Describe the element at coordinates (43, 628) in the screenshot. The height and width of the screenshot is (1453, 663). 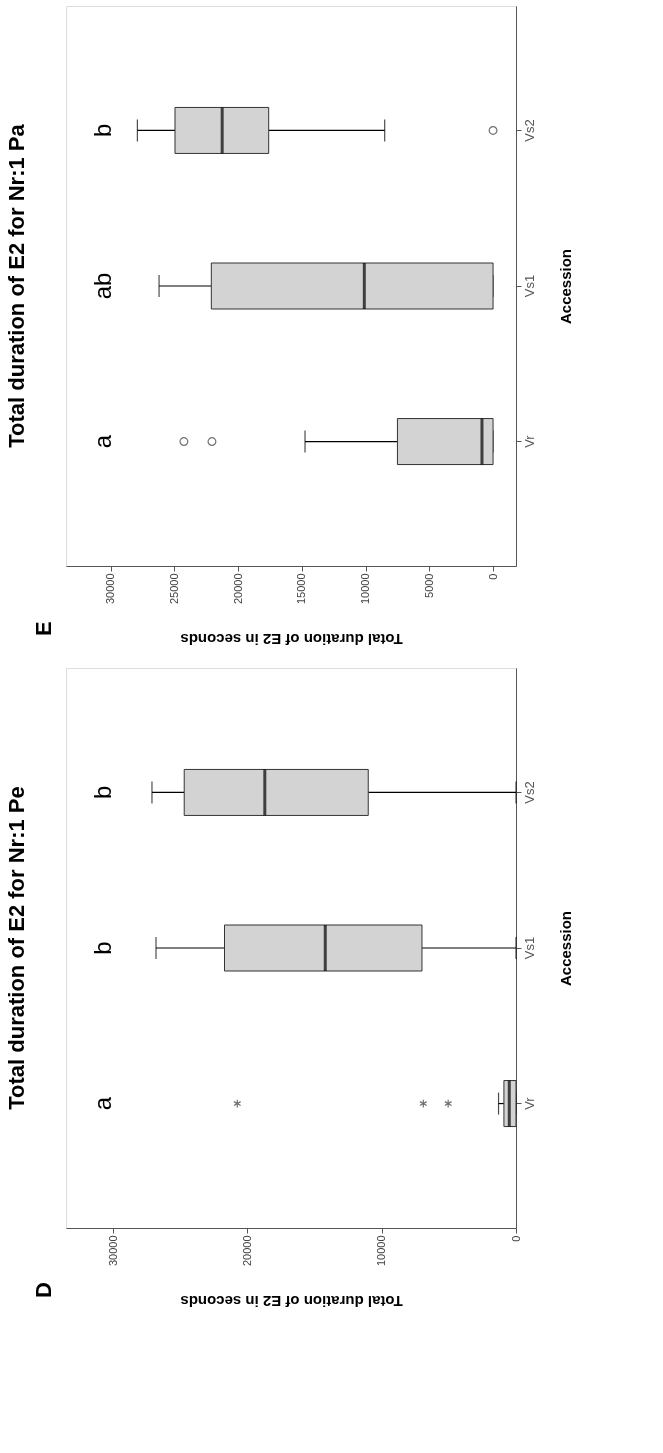
I see `text: E` at that location.